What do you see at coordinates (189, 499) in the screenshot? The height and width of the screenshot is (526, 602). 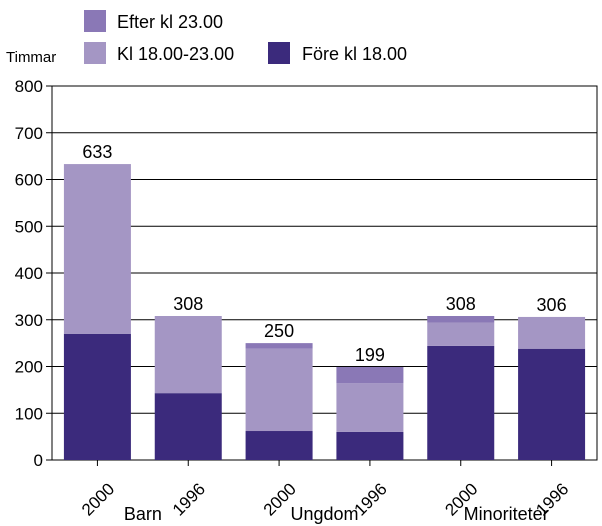 I see `x-tick-label: 1996` at bounding box center [189, 499].